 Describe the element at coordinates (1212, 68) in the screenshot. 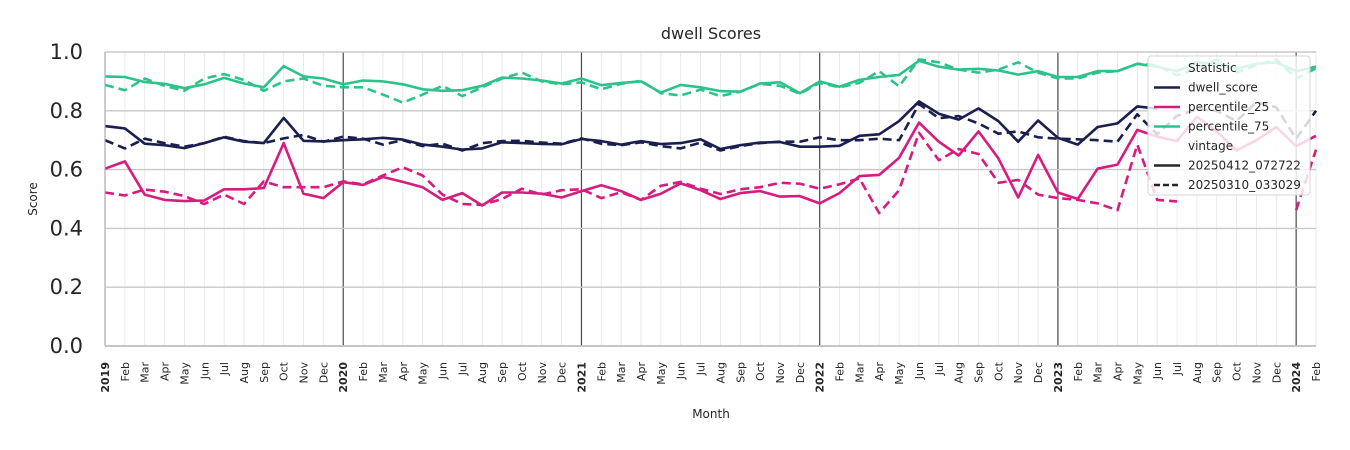

I see `legend-title-statistic: Statistic` at that location.